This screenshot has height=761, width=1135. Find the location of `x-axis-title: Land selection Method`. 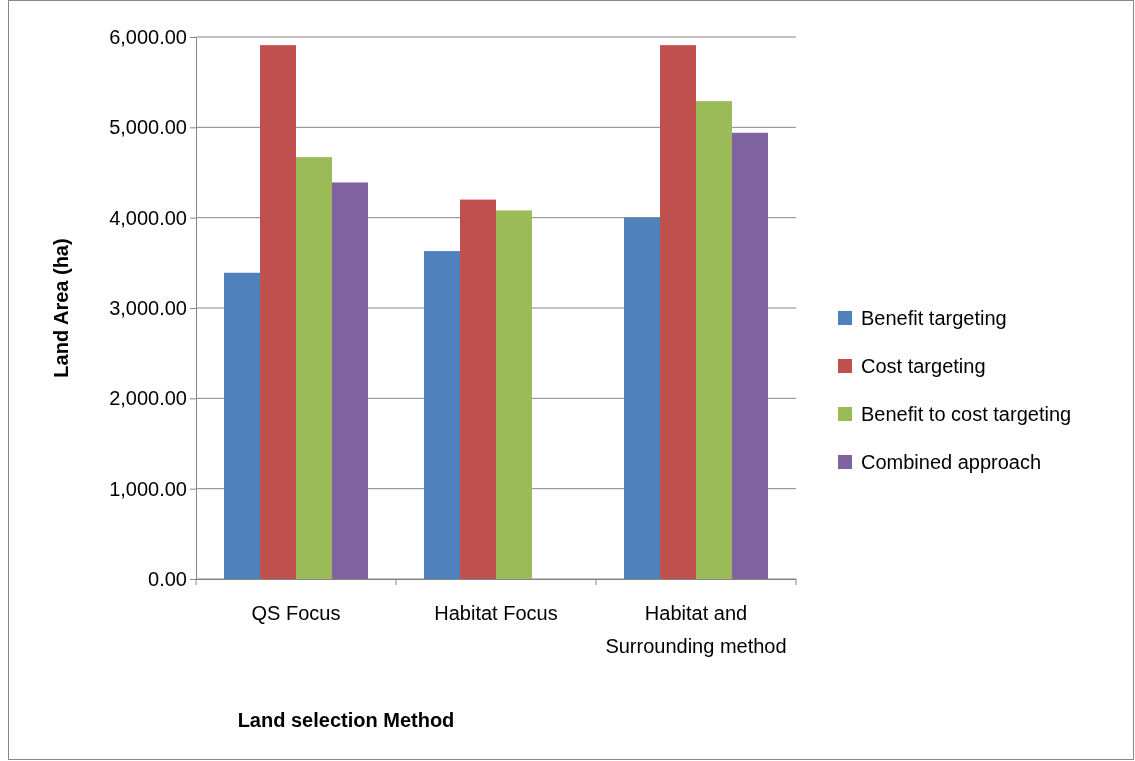

x-axis-title: Land selection Method is located at coordinates (346, 720).